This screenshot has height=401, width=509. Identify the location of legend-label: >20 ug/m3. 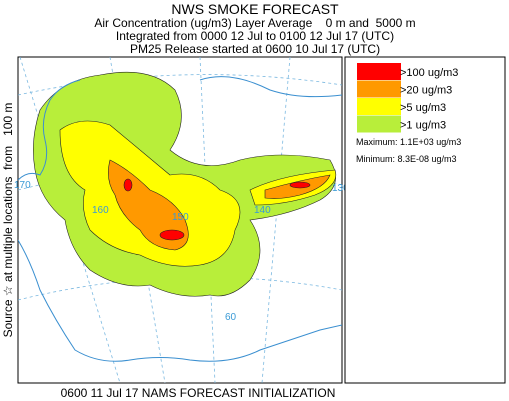
(426, 91).